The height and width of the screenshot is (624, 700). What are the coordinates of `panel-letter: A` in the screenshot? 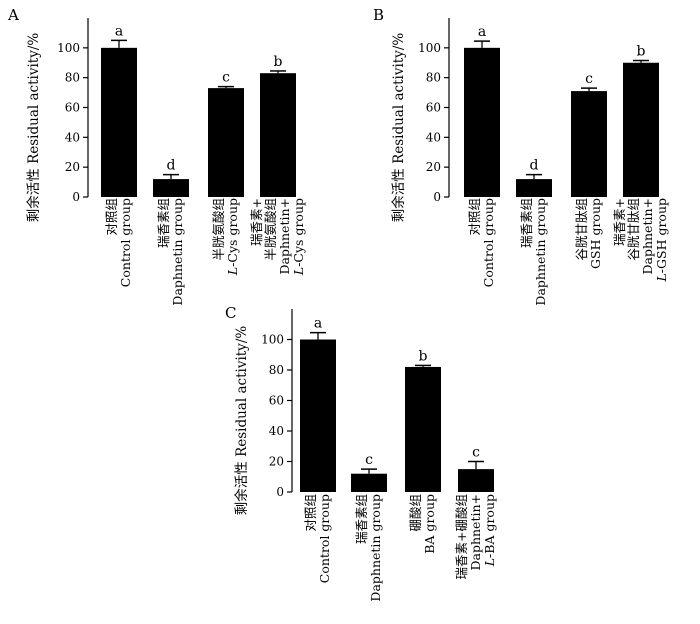 It's located at (13, 15).